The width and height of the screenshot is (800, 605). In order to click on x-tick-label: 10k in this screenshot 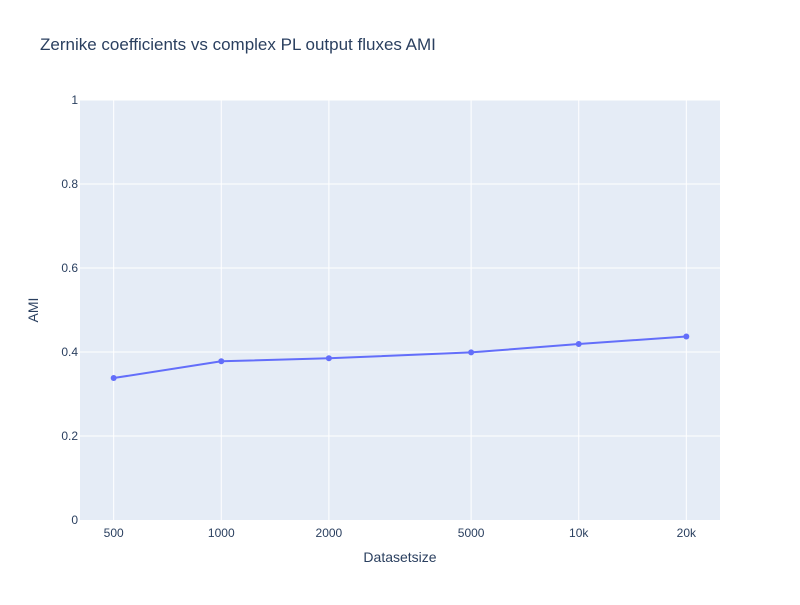, I will do `click(579, 533)`.